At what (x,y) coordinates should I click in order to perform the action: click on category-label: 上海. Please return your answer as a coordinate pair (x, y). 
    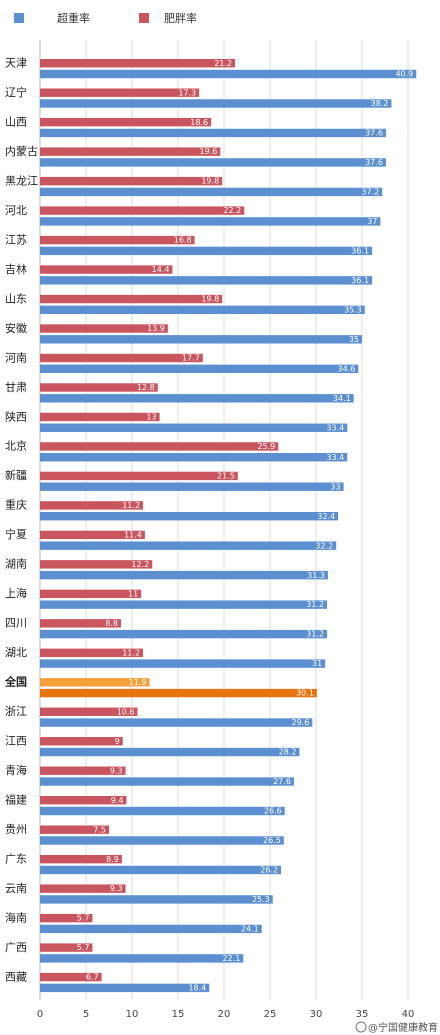
    Looking at the image, I should click on (16, 593).